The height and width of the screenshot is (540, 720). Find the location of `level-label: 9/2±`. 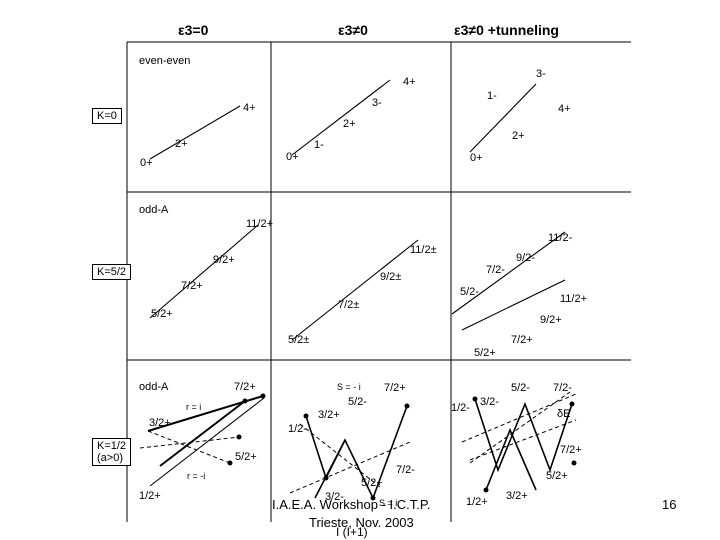

level-label: 9/2± is located at coordinates (391, 277).